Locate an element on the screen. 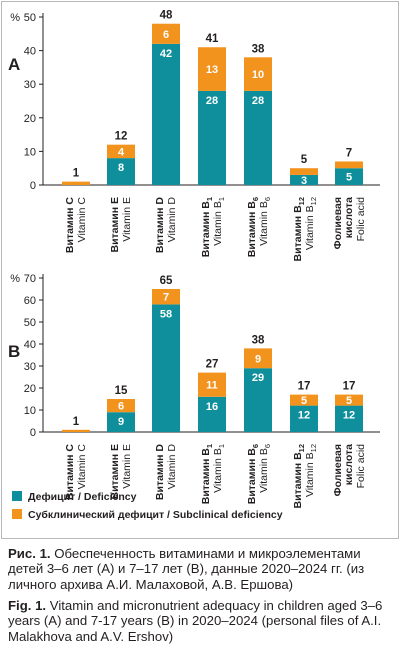  panel-a-total-value-label: 38 is located at coordinates (258, 49).